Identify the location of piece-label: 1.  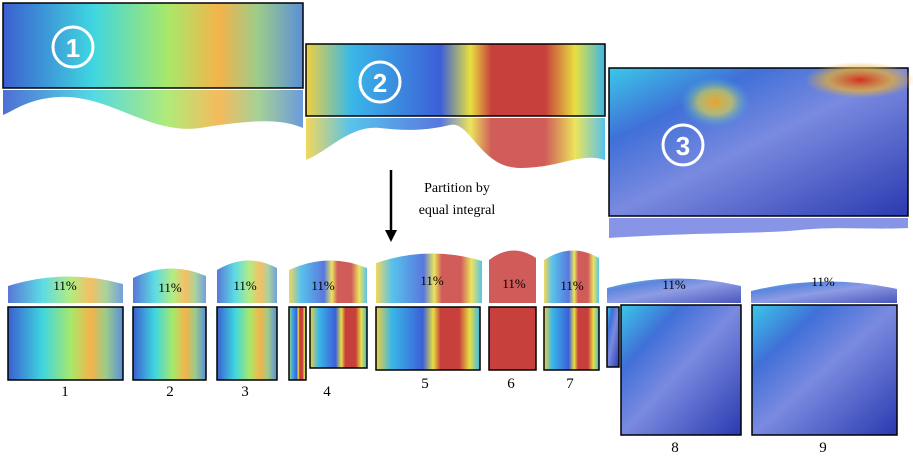
(65, 392).